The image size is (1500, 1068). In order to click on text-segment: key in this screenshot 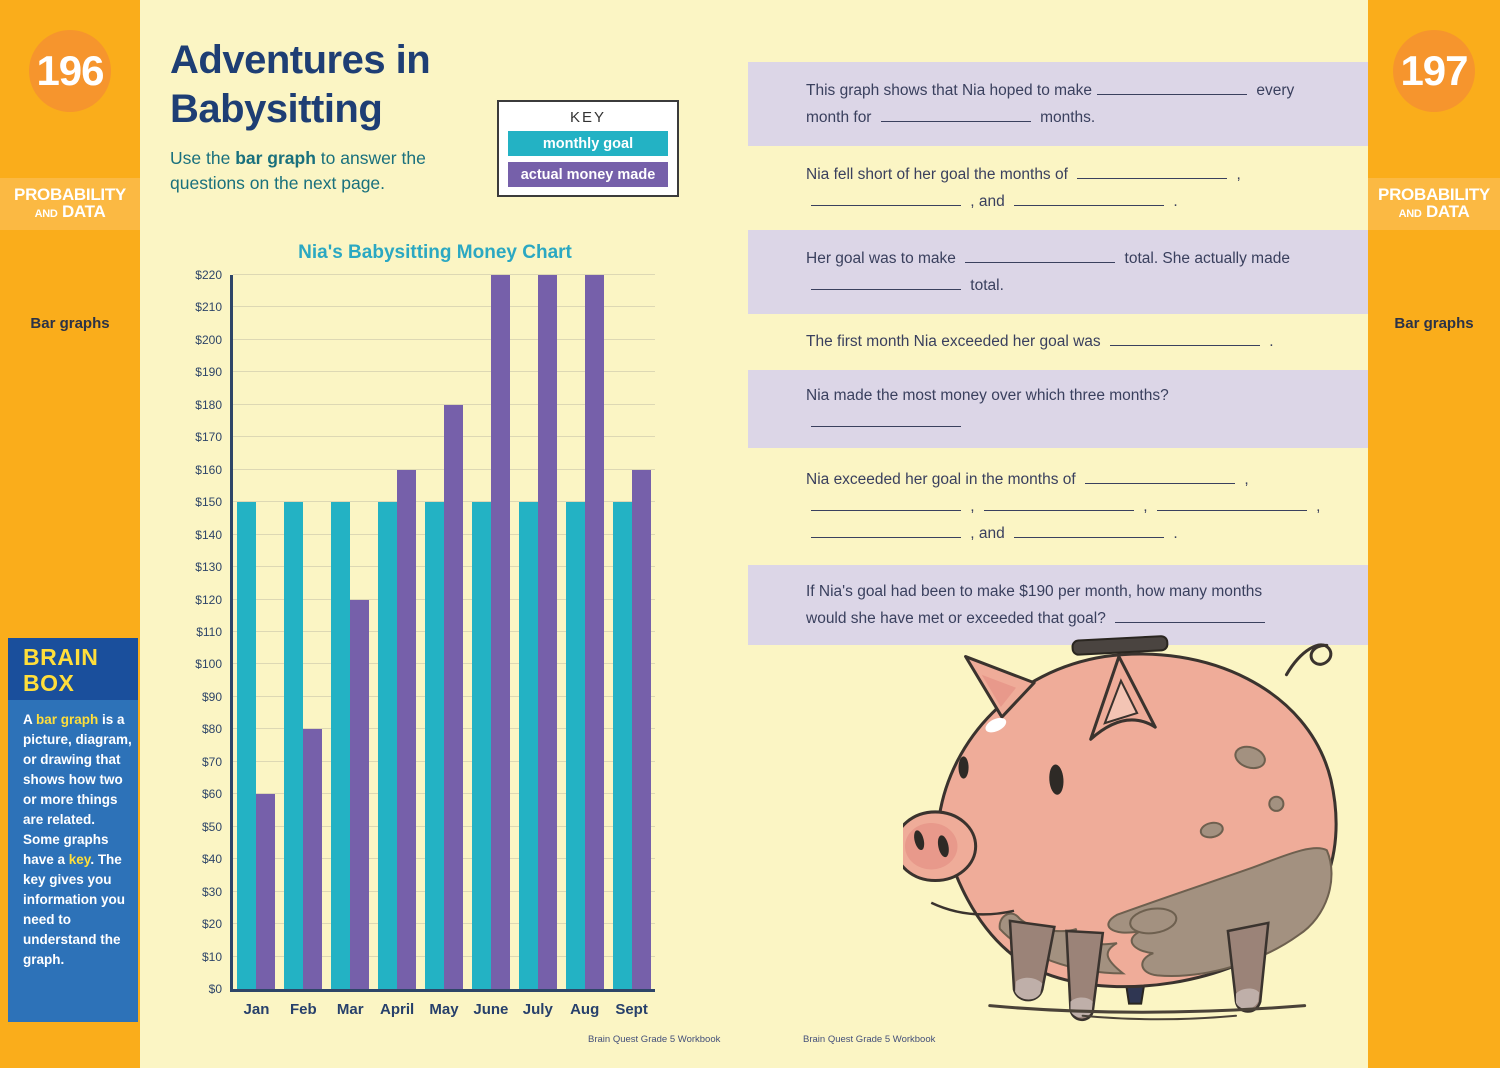, I will do `click(79, 859)`.